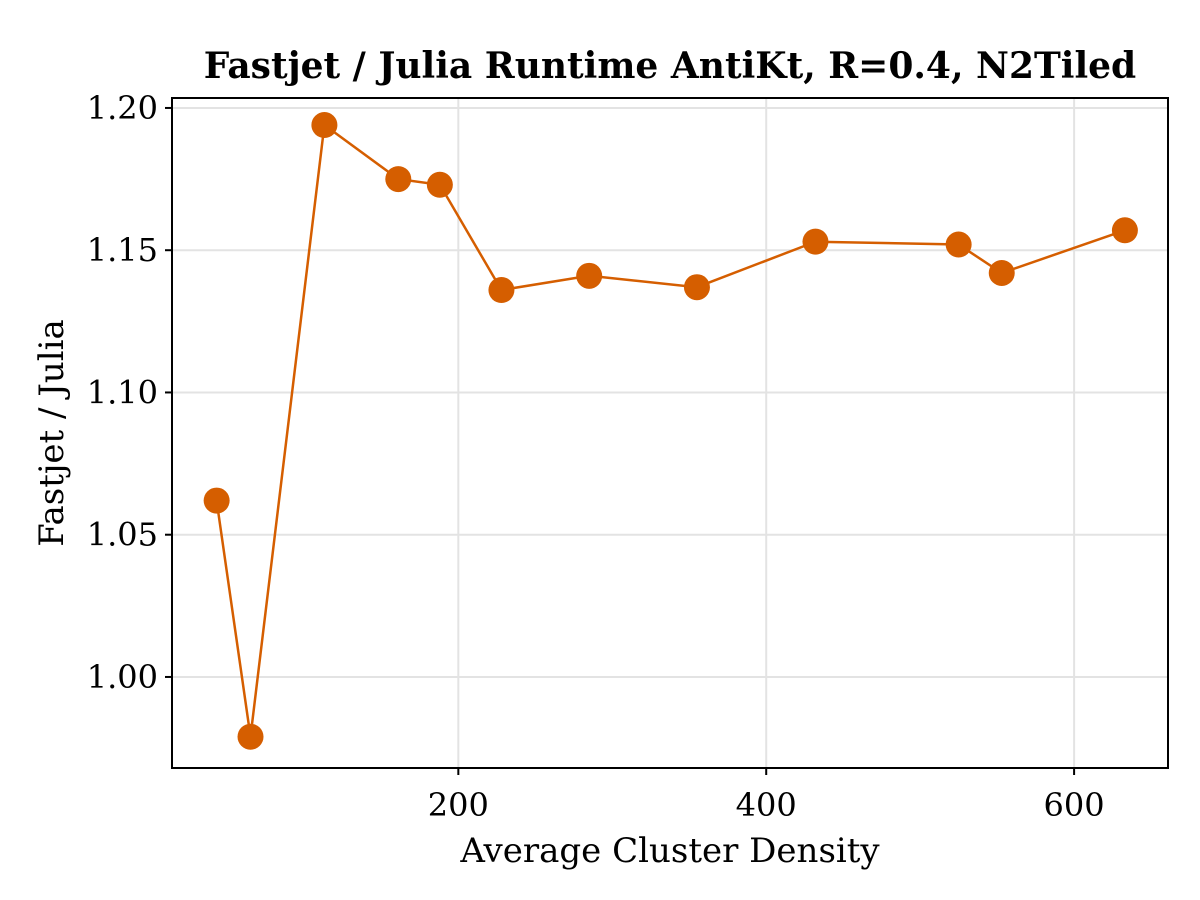  What do you see at coordinates (1074, 805) in the screenshot?
I see `x-tick-label: 600` at bounding box center [1074, 805].